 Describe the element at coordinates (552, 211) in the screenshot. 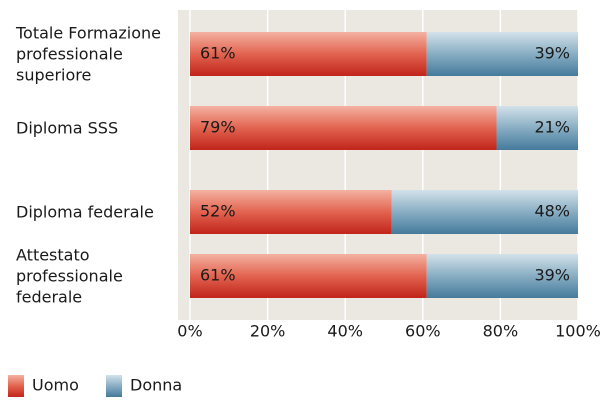

I see `value-label: 48%` at that location.